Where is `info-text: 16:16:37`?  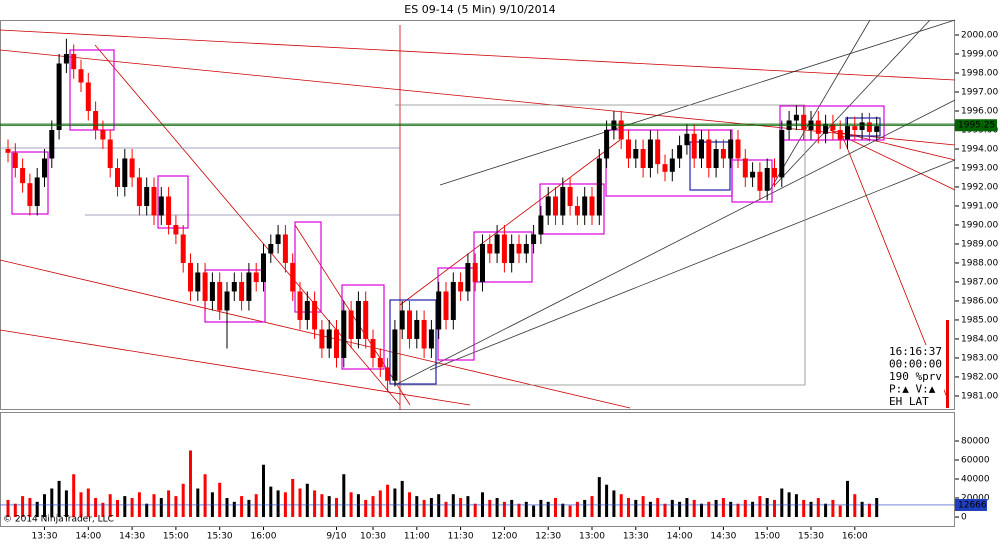
info-text: 16:16:37 is located at coordinates (915, 351).